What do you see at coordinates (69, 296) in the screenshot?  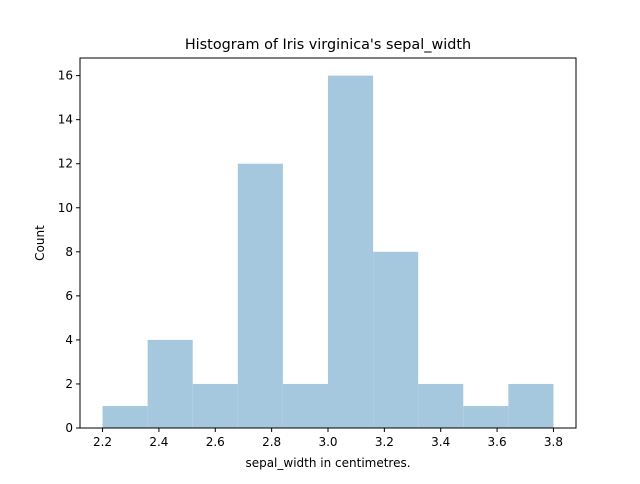 I see `y-tick-label: 6` at bounding box center [69, 296].